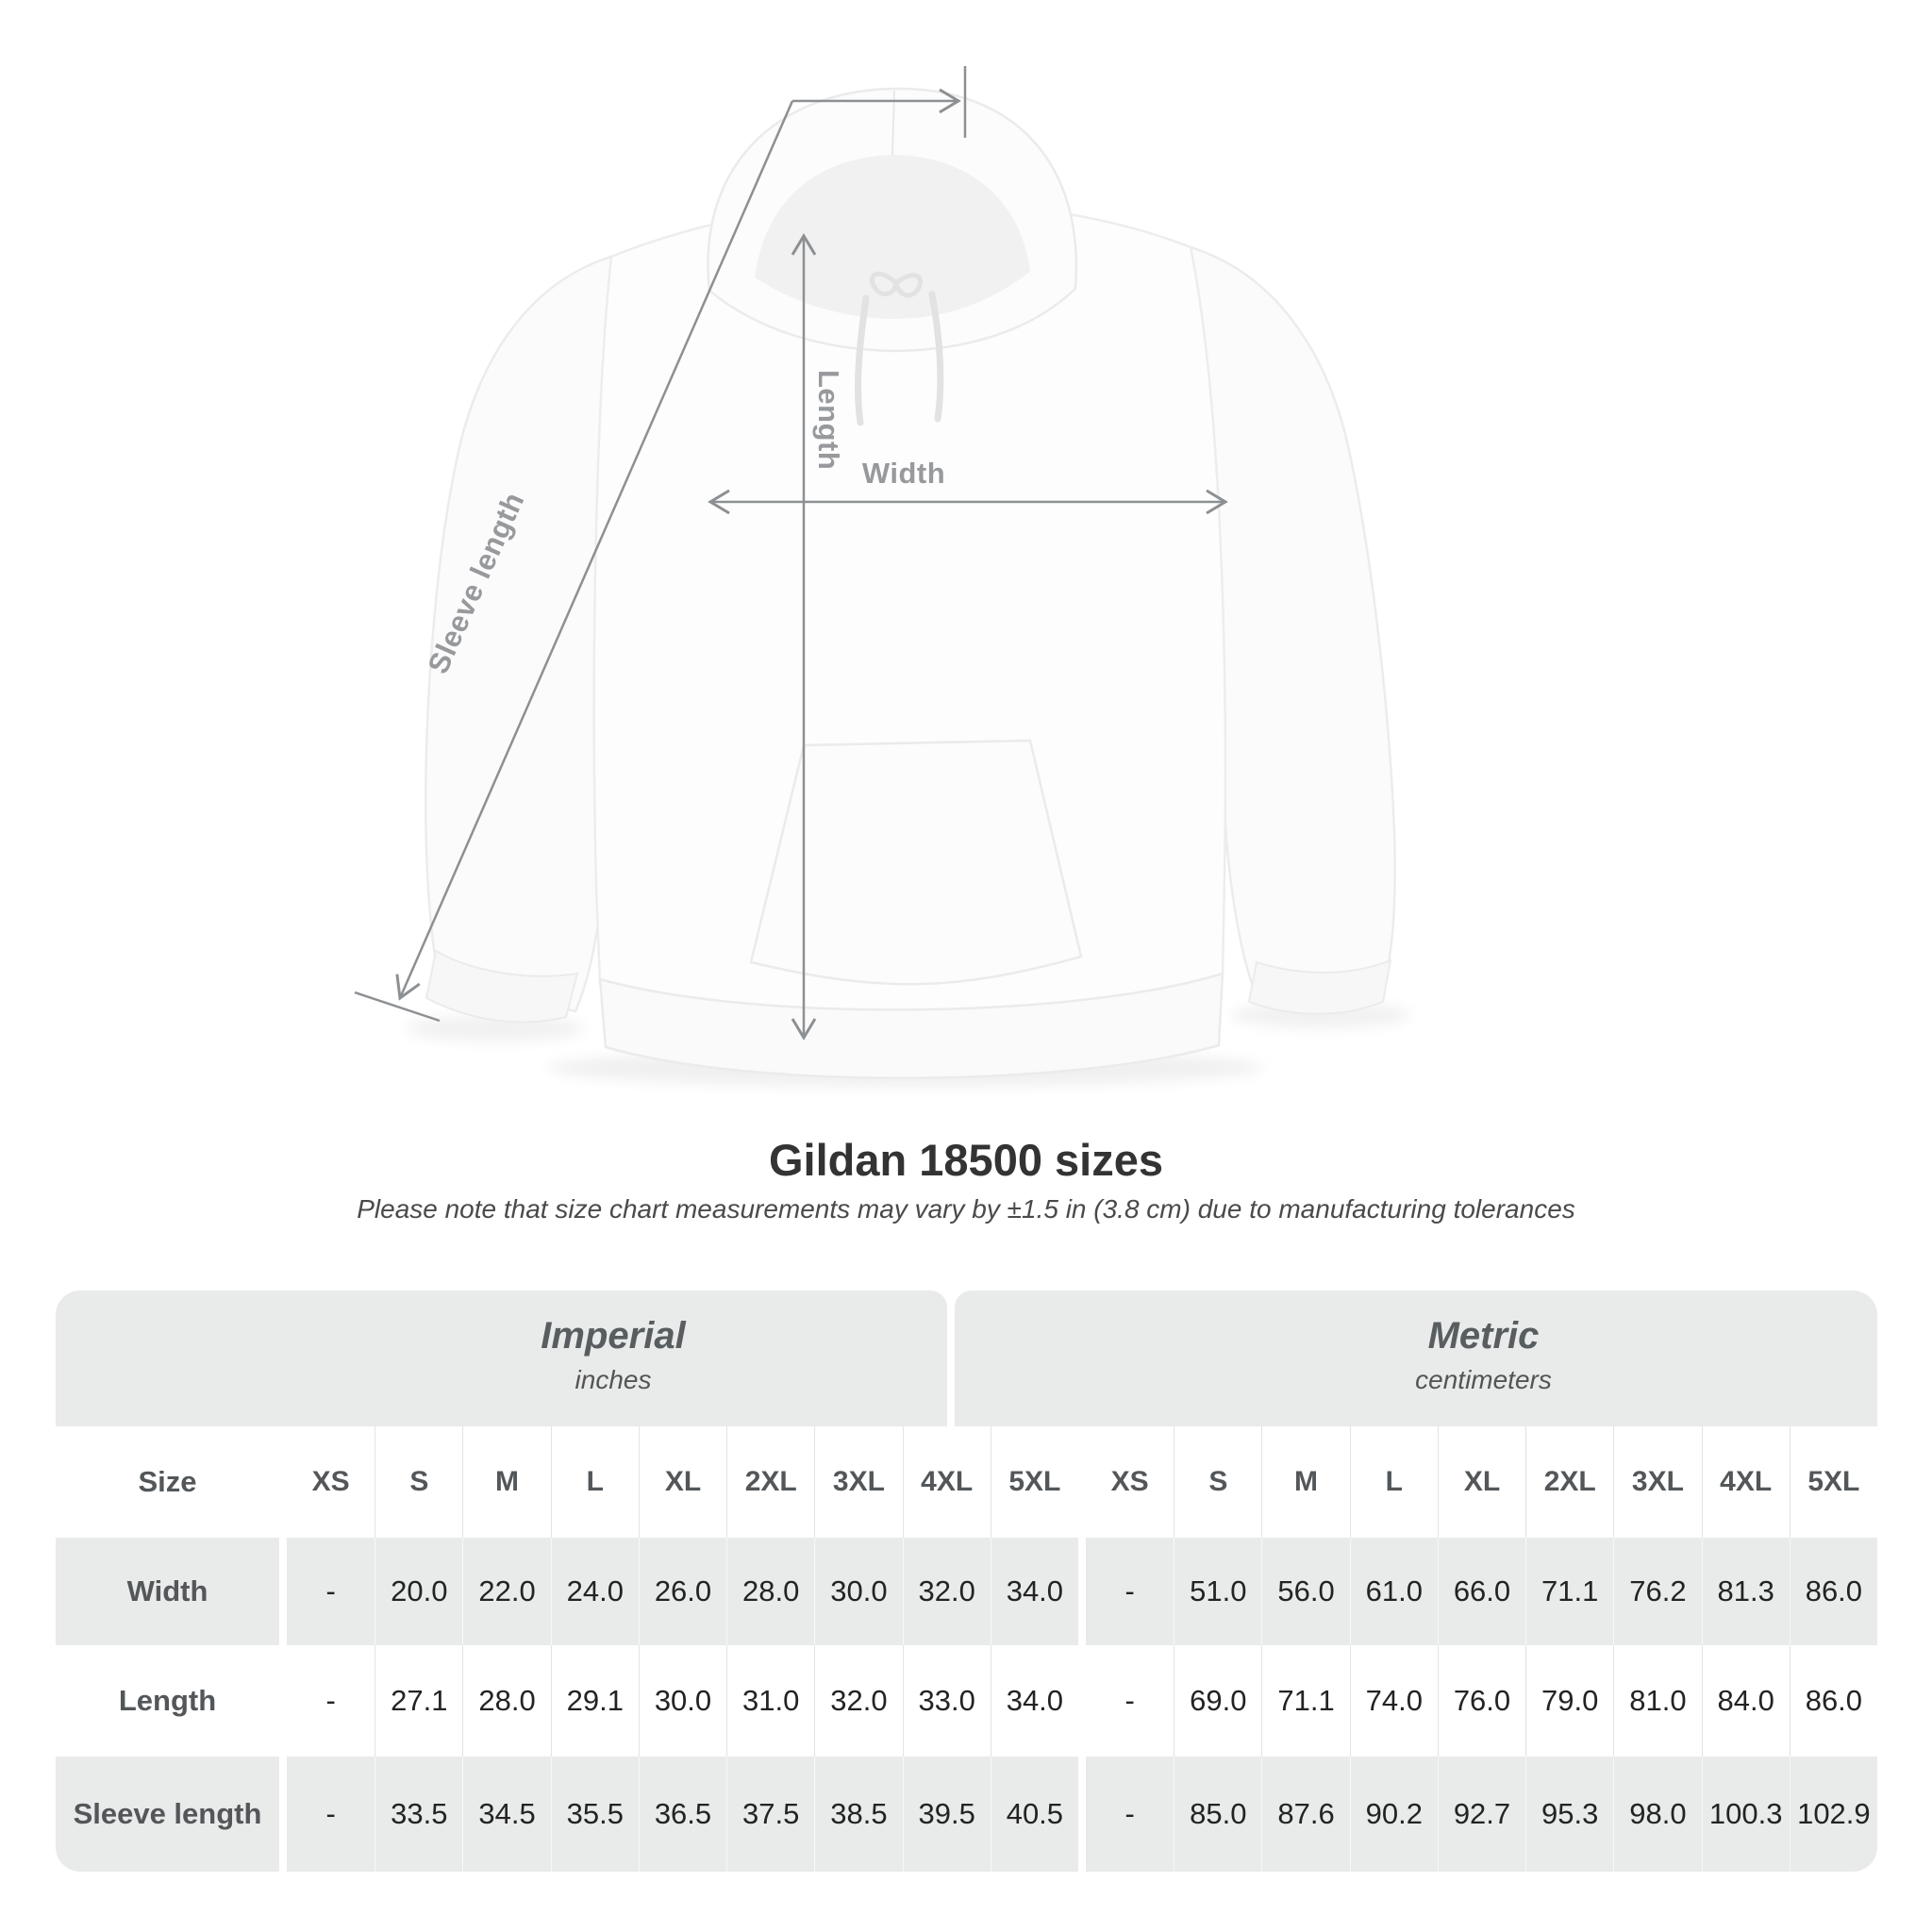 This screenshot has height=1932, width=1932. What do you see at coordinates (1218, 1814) in the screenshot?
I see `cell: 85.0` at bounding box center [1218, 1814].